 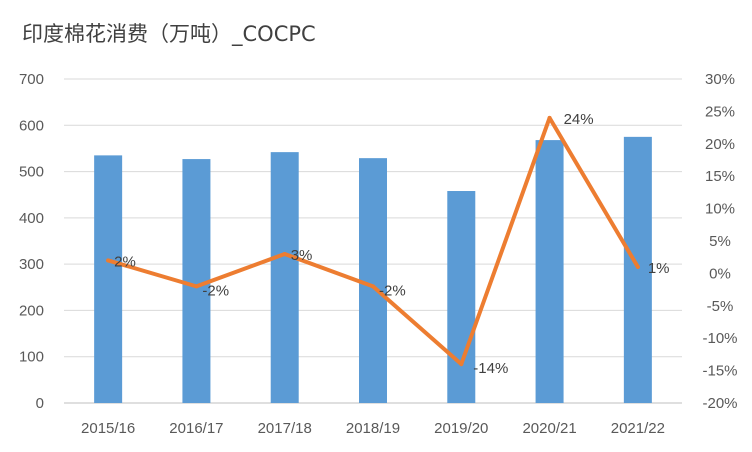 What do you see at coordinates (720, 306) in the screenshot?
I see `y-right-tick-label: -5%` at bounding box center [720, 306].